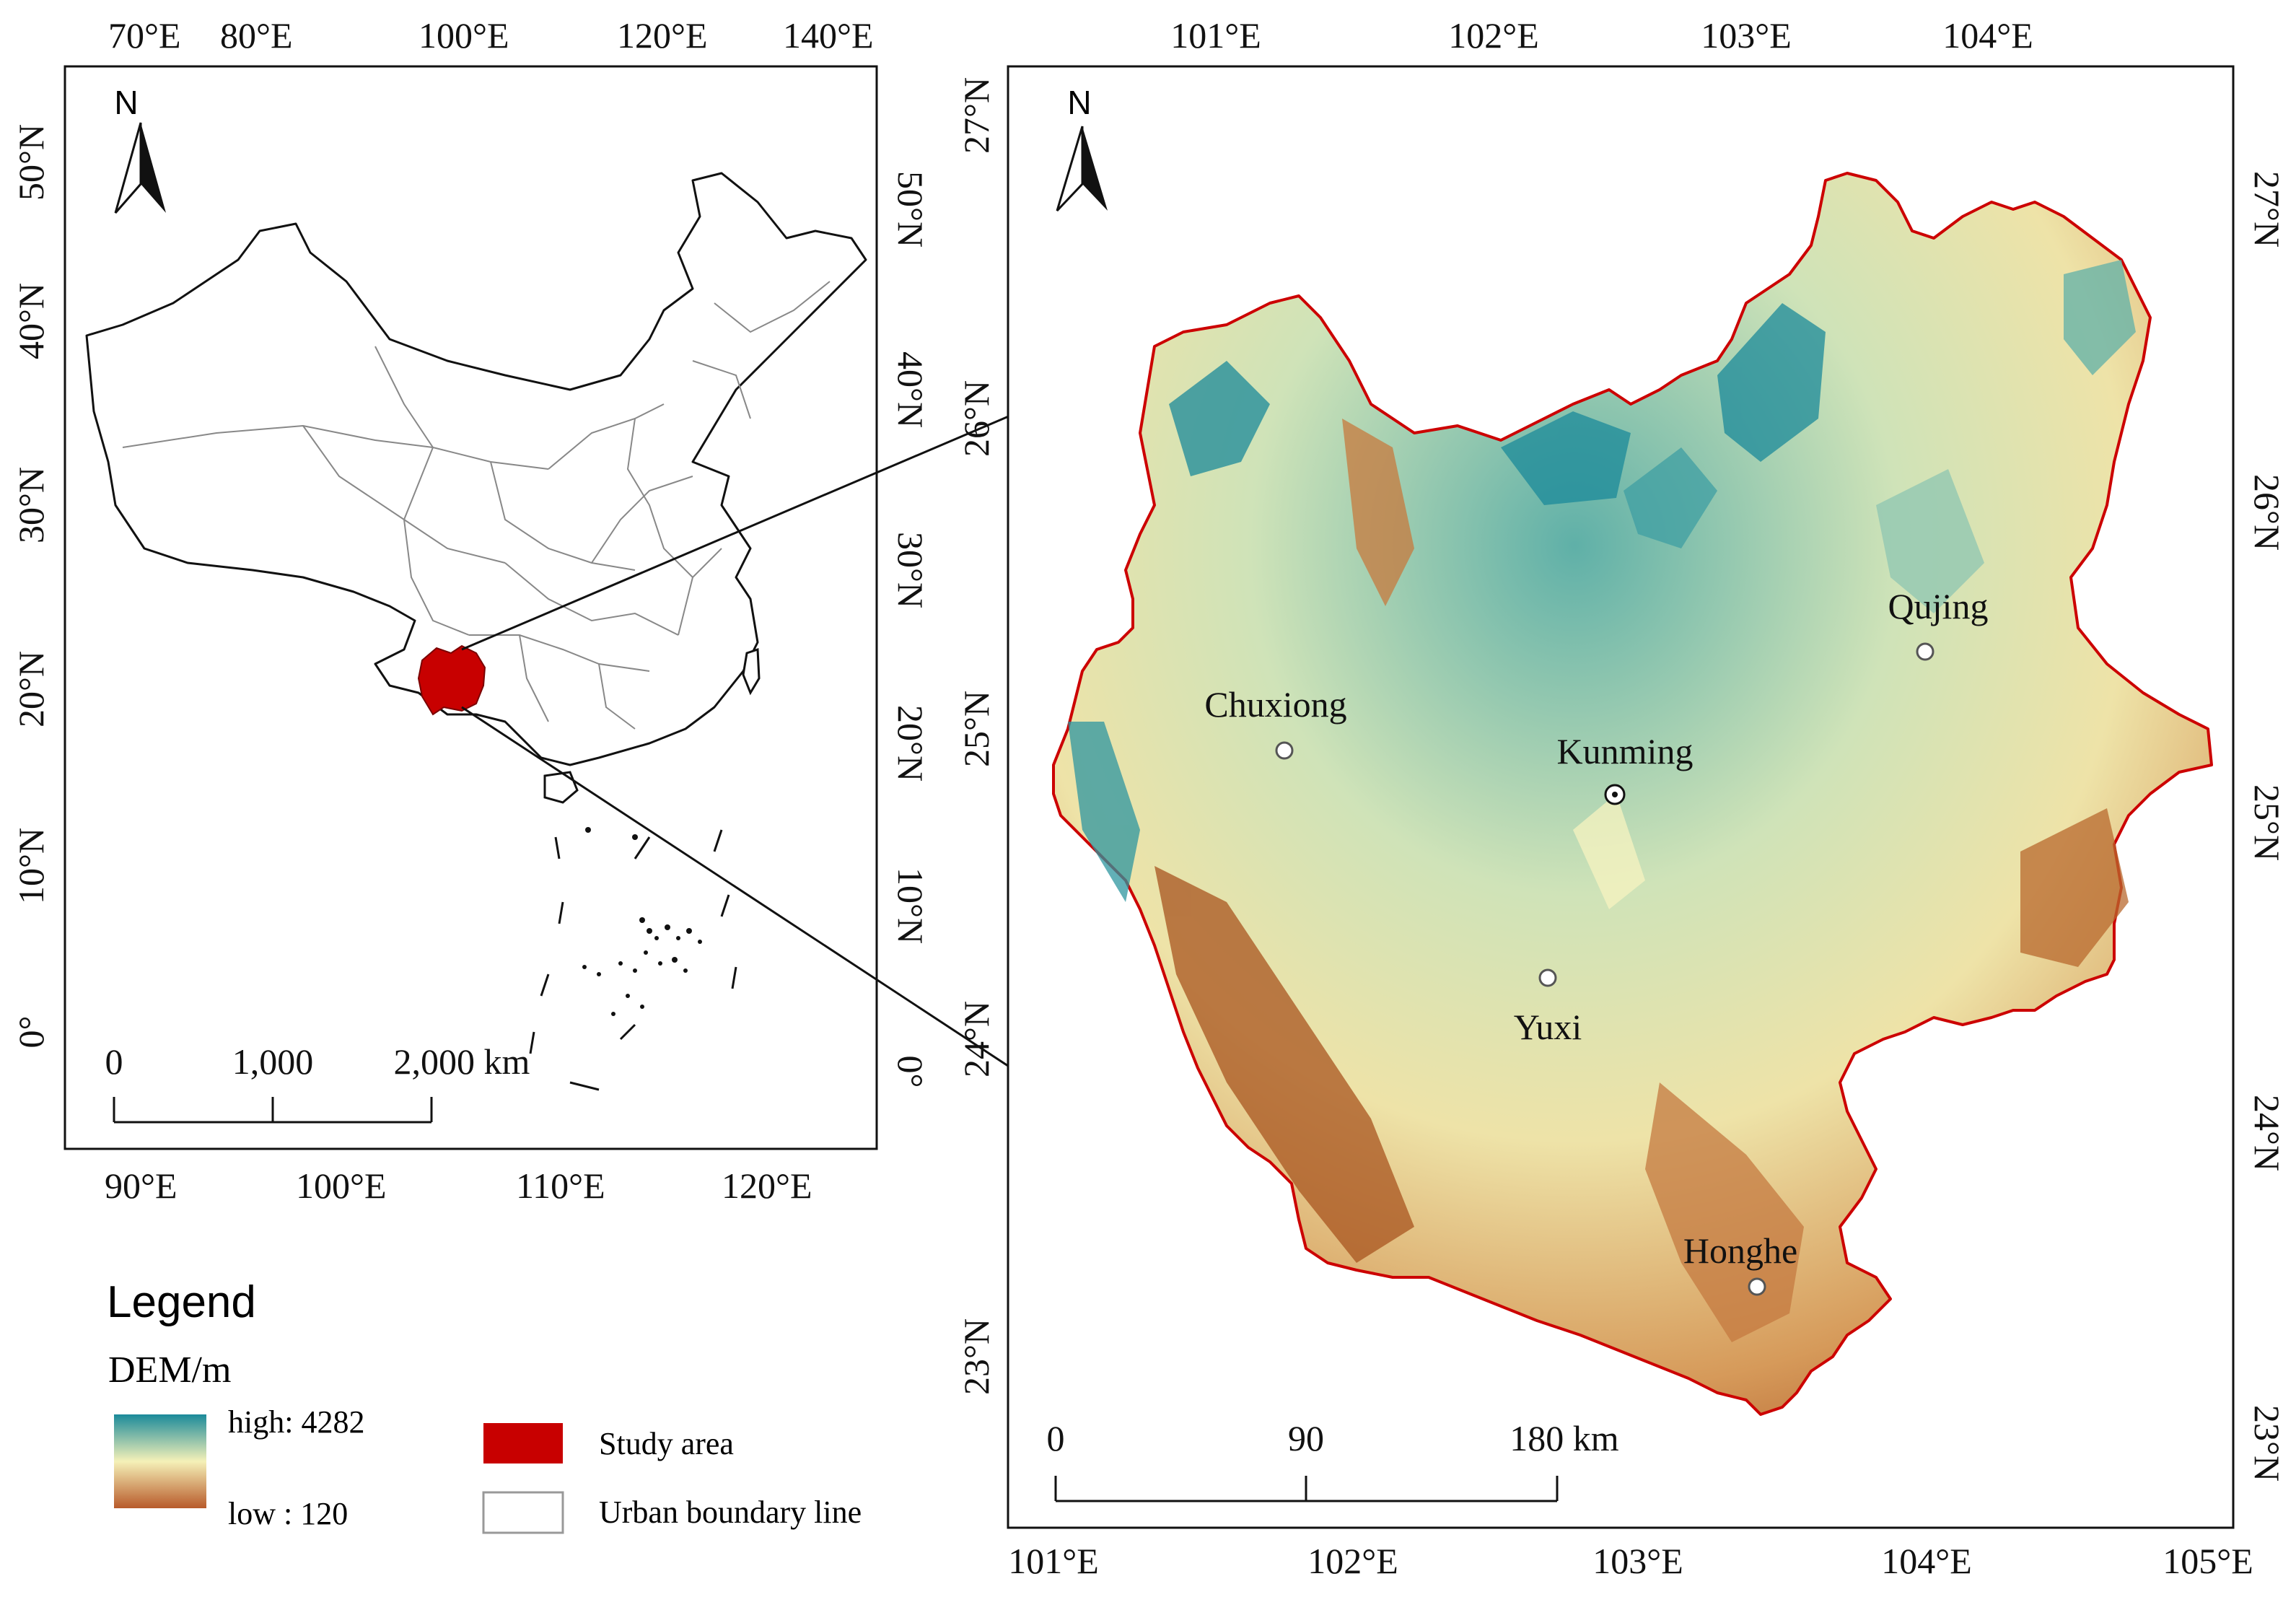 The width and height of the screenshot is (2296, 1597). What do you see at coordinates (1938, 606) in the screenshot?
I see `city-label-qujing: Qujing` at bounding box center [1938, 606].